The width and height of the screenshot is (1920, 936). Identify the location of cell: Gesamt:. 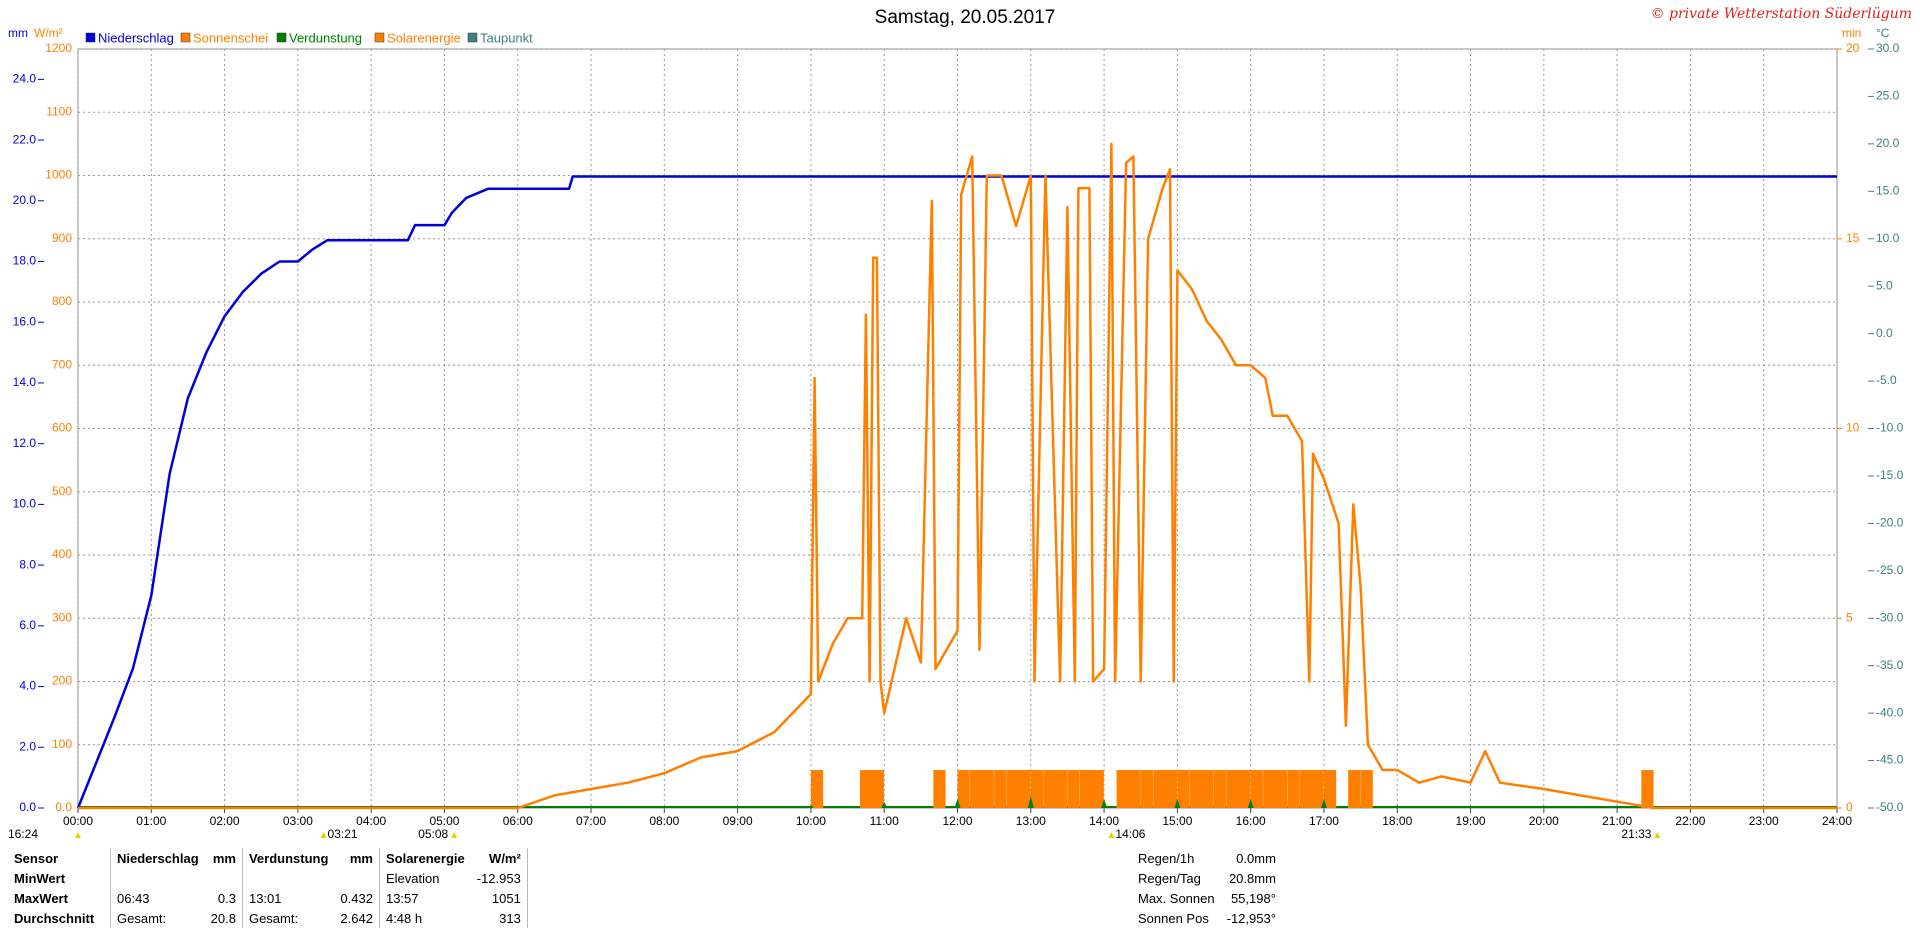
(273, 918).